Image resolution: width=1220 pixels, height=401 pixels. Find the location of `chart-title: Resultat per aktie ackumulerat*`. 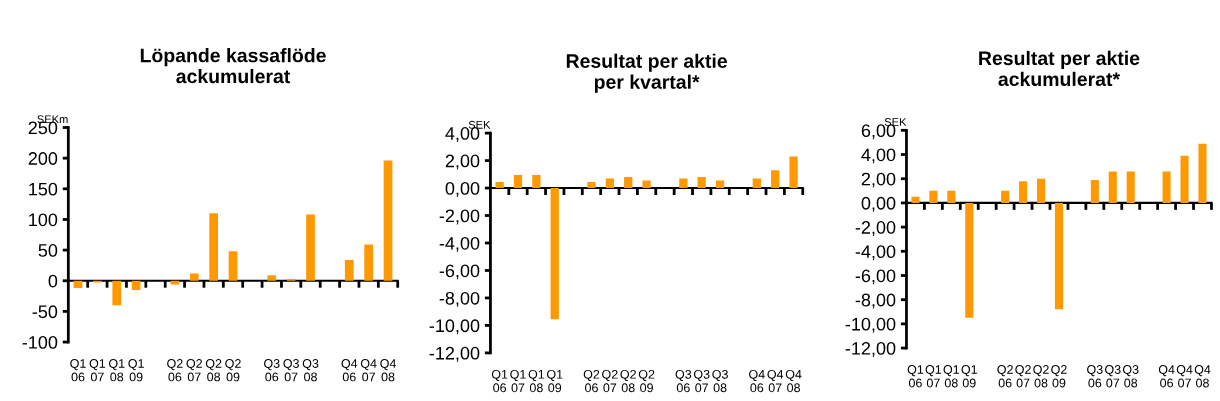

chart-title: Resultat per aktie ackumulerat* is located at coordinates (1059, 68).